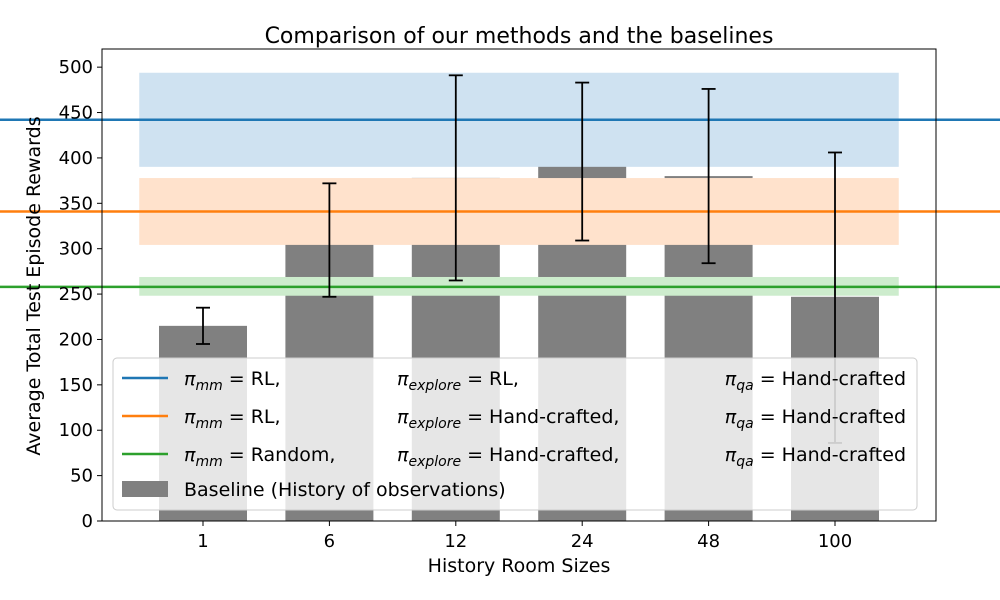 This screenshot has width=1000, height=600. Describe the element at coordinates (76, 339) in the screenshot. I see `y-tick-label: 200` at that location.